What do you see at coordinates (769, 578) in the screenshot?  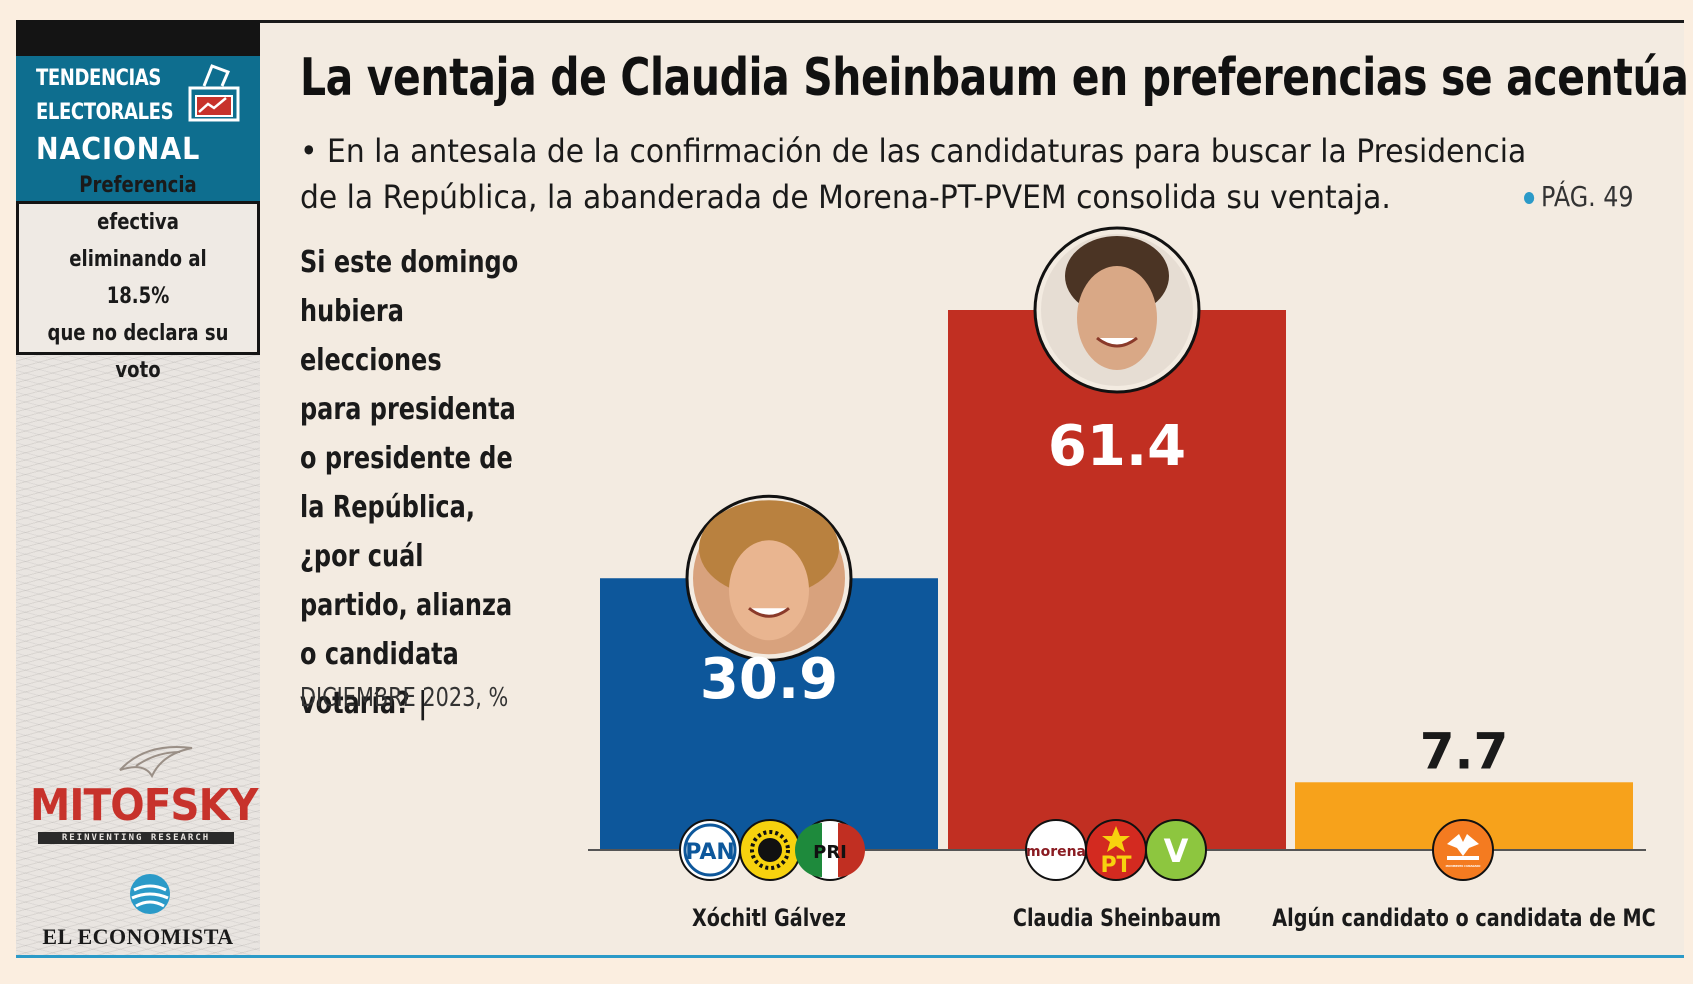 I see `avatar-xochitl` at bounding box center [769, 578].